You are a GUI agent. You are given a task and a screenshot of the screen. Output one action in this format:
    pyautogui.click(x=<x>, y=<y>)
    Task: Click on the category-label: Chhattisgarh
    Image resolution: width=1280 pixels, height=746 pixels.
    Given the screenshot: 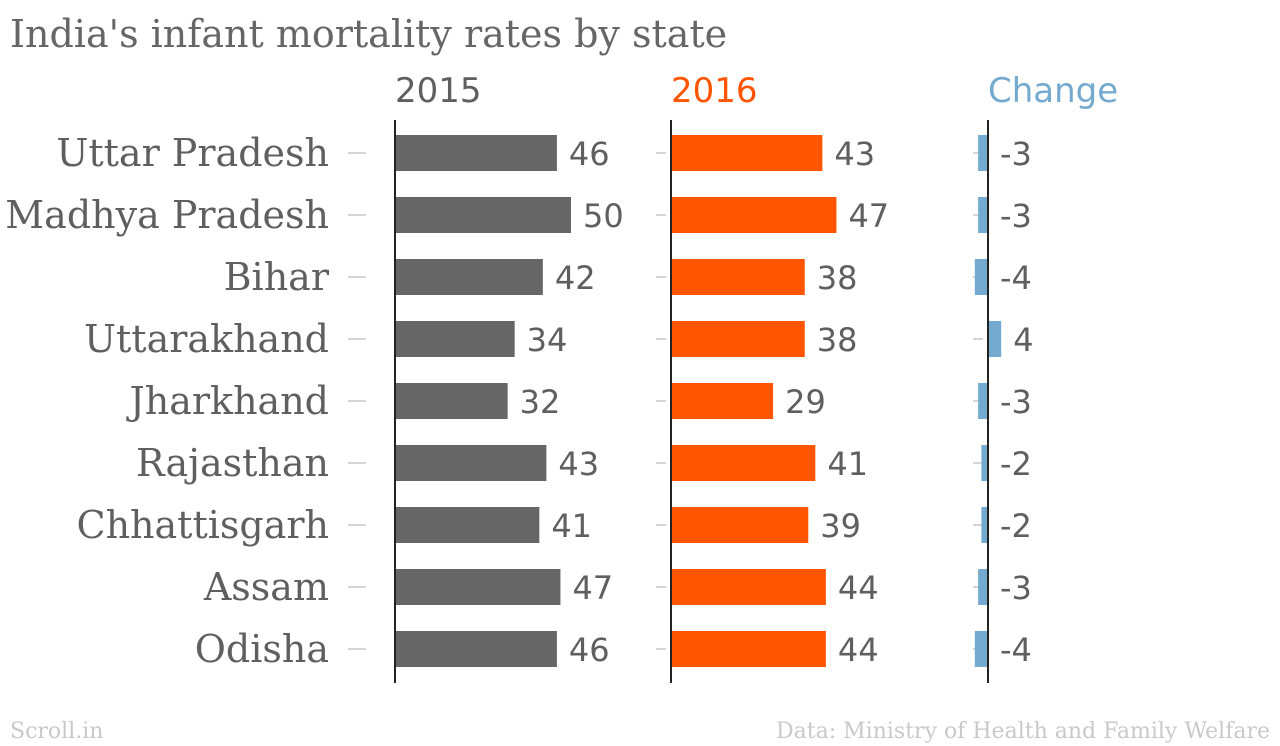 What is the action you would take?
    pyautogui.click(x=203, y=525)
    